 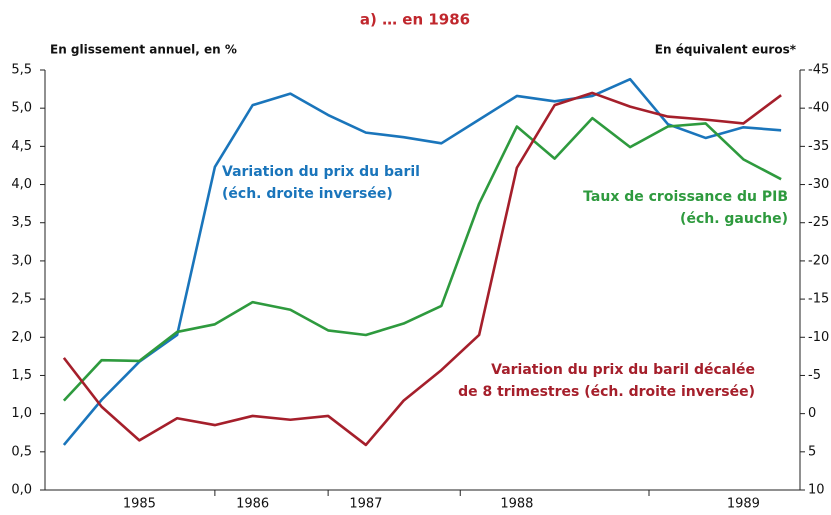 I want to click on y2-tick-label: -10, so click(x=818, y=337).